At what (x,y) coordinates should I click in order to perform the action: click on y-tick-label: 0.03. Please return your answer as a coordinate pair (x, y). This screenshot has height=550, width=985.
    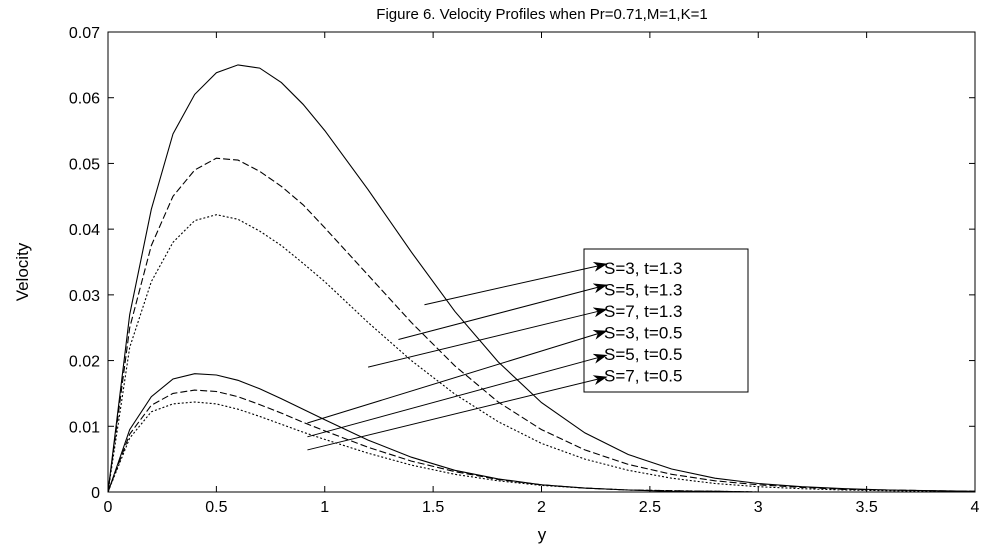
    Looking at the image, I should click on (84, 296).